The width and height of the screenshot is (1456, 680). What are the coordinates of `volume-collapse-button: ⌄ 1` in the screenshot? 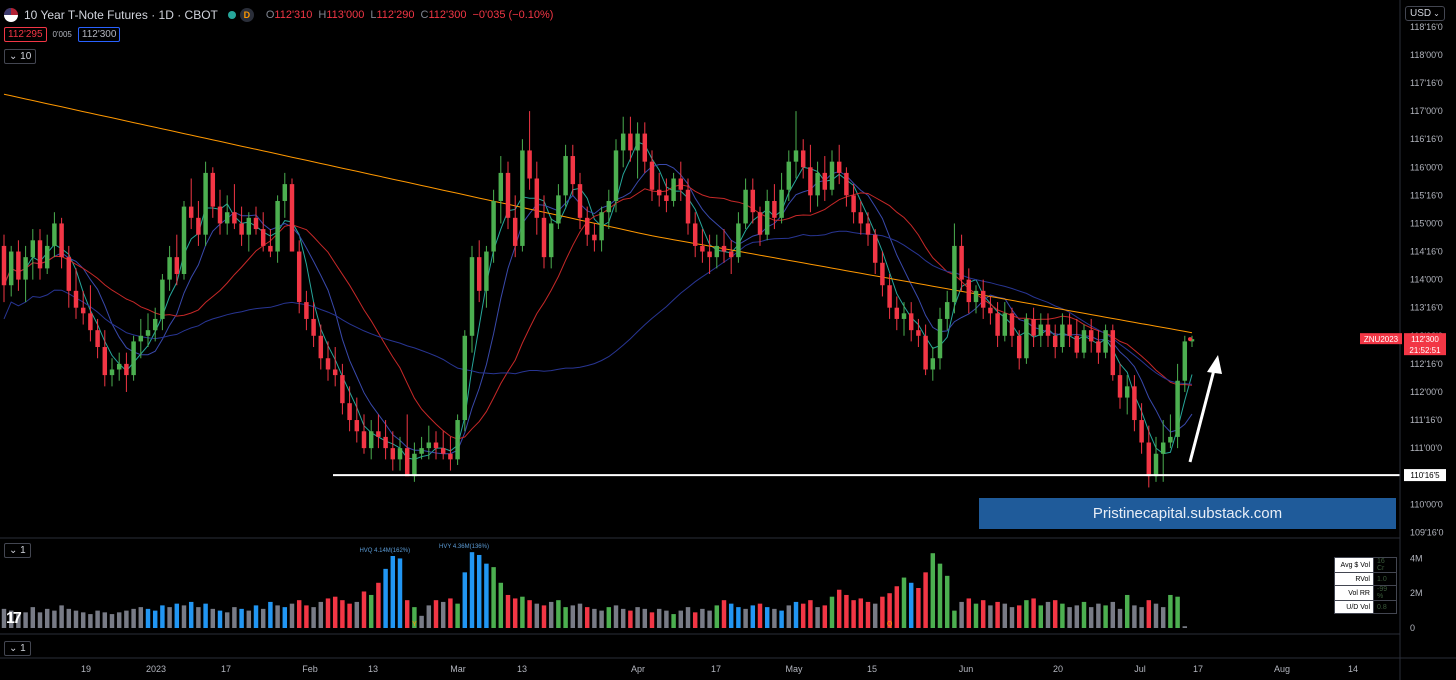 It's located at (17, 550).